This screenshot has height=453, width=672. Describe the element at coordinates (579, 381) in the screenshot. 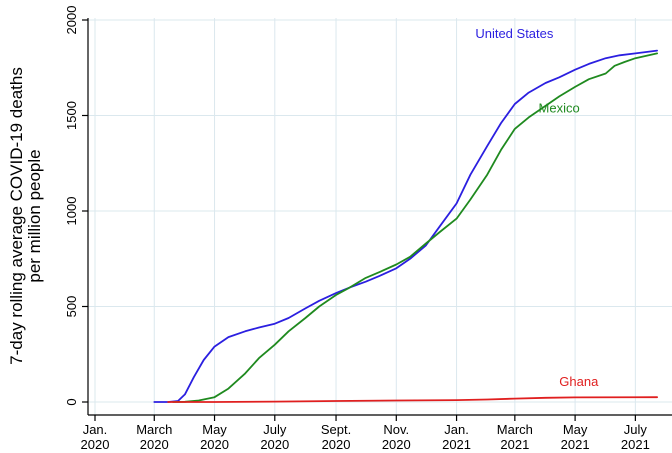

I see `series-label-ghana: Ghana` at that location.